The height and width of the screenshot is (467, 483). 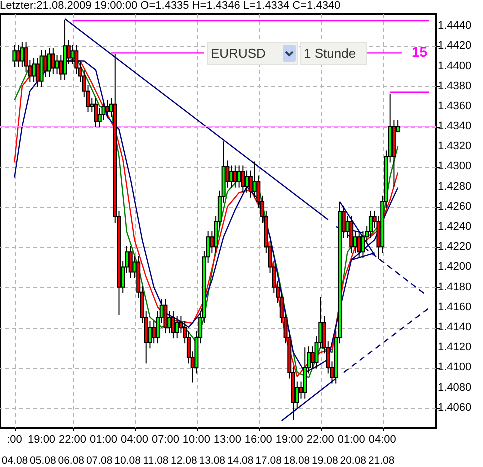 I want to click on annotation: 1 Stunde, so click(x=330, y=53).